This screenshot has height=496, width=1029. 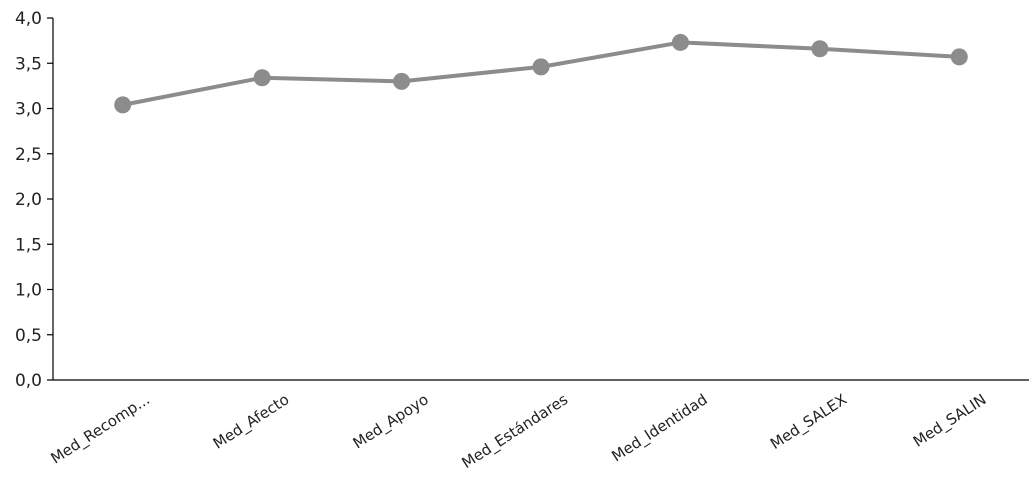 What do you see at coordinates (28, 110) in the screenshot?
I see `y-tick-label: 3,0` at bounding box center [28, 110].